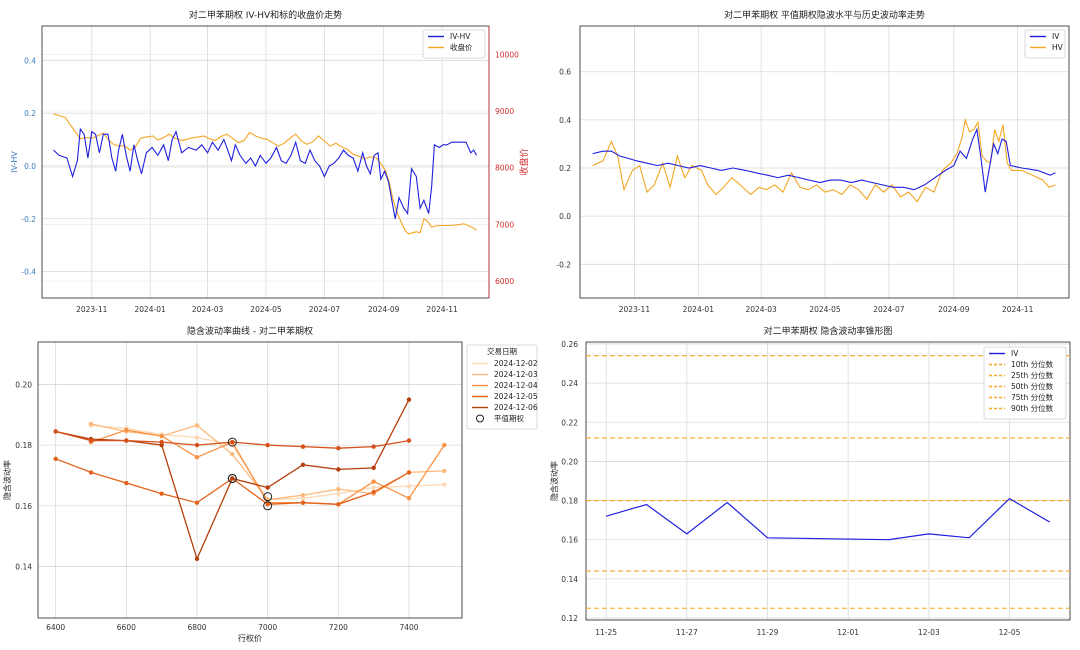 The width and height of the screenshot is (1080, 650). I want to click on legend-label: 25th 分位数, so click(1032, 375).